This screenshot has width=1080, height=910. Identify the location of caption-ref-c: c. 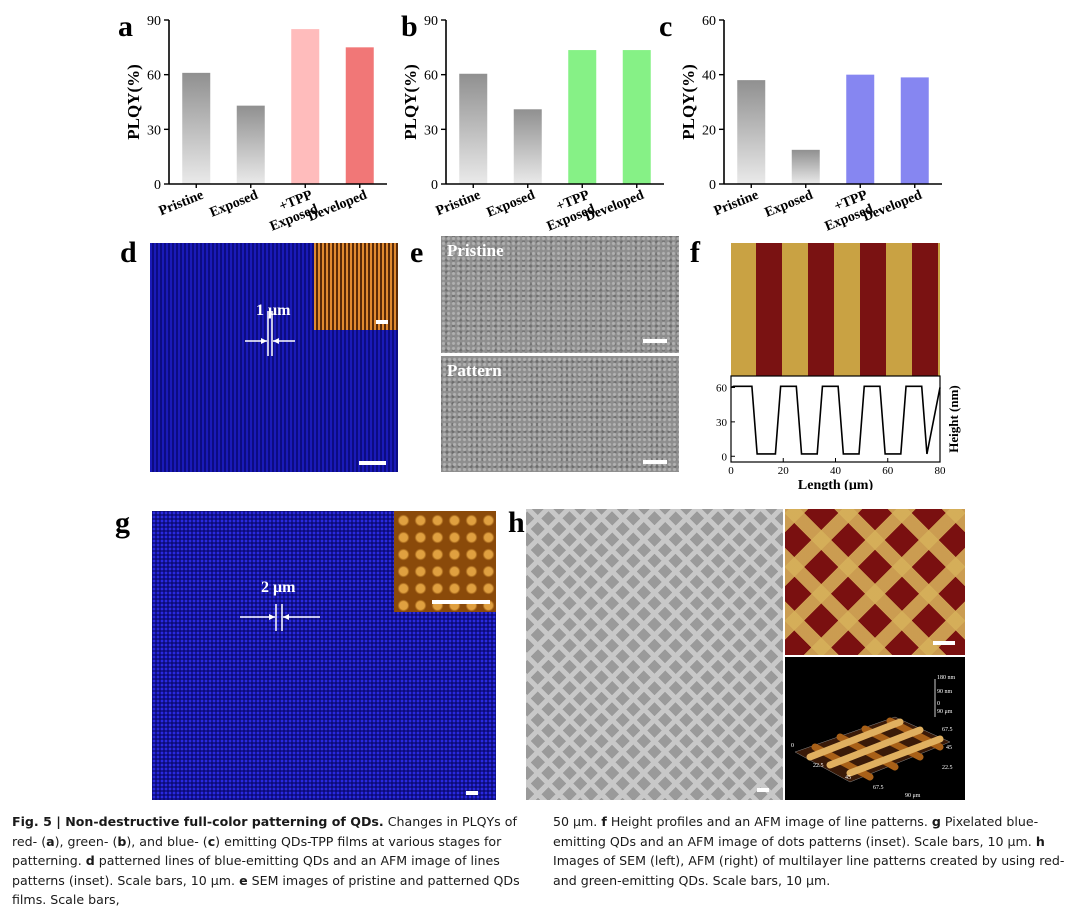
(211, 841).